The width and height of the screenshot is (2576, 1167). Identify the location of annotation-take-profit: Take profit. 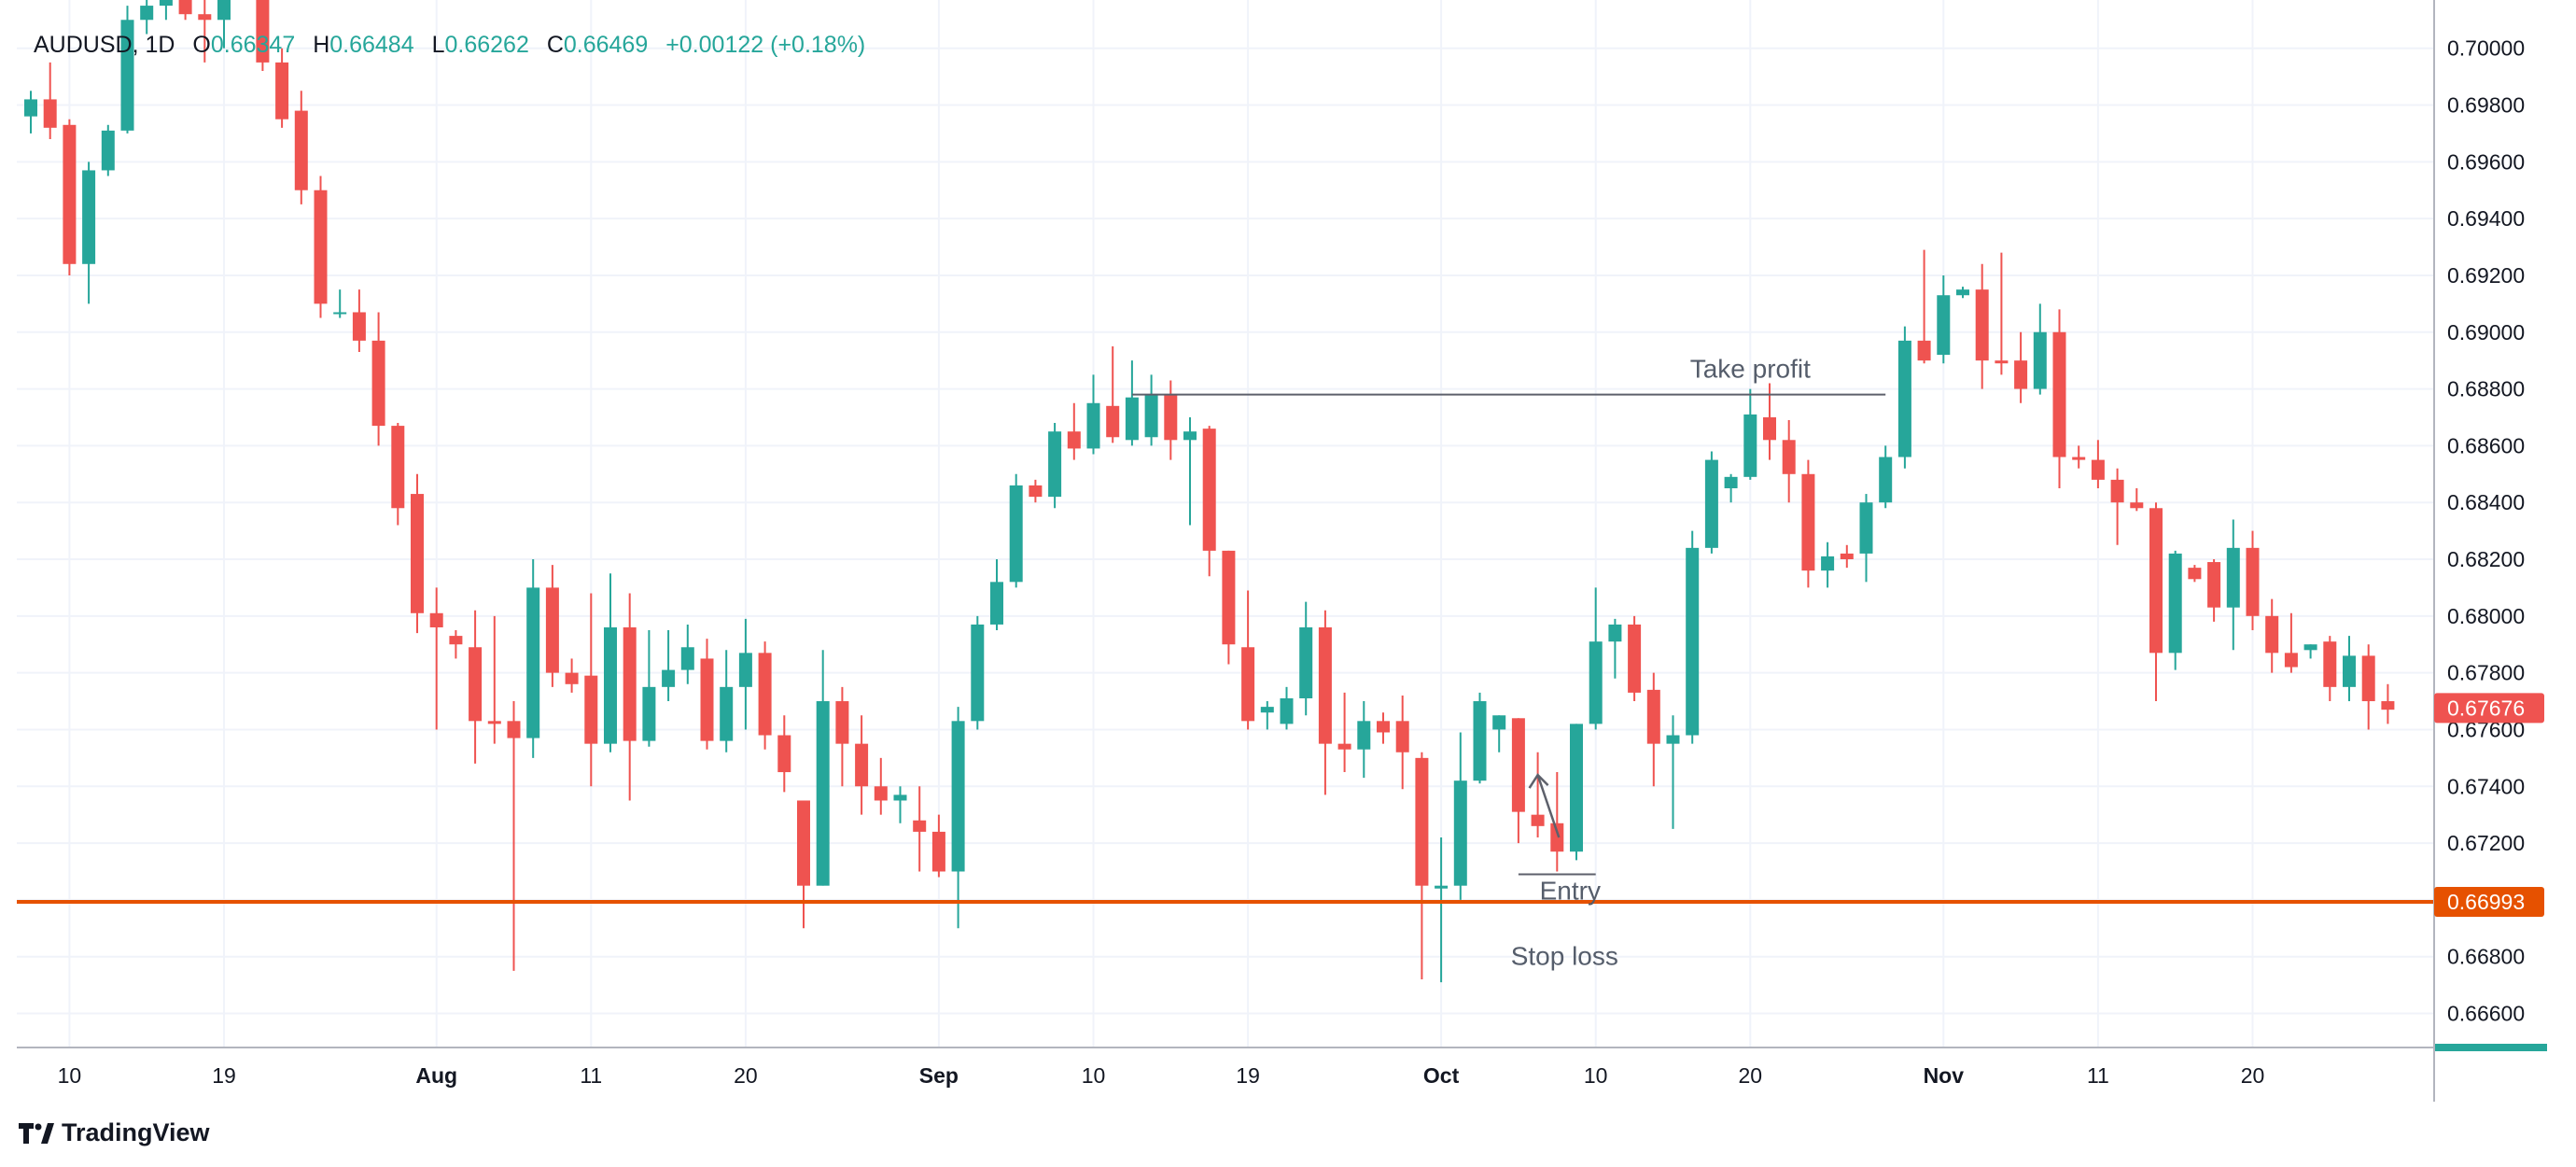
(1750, 369).